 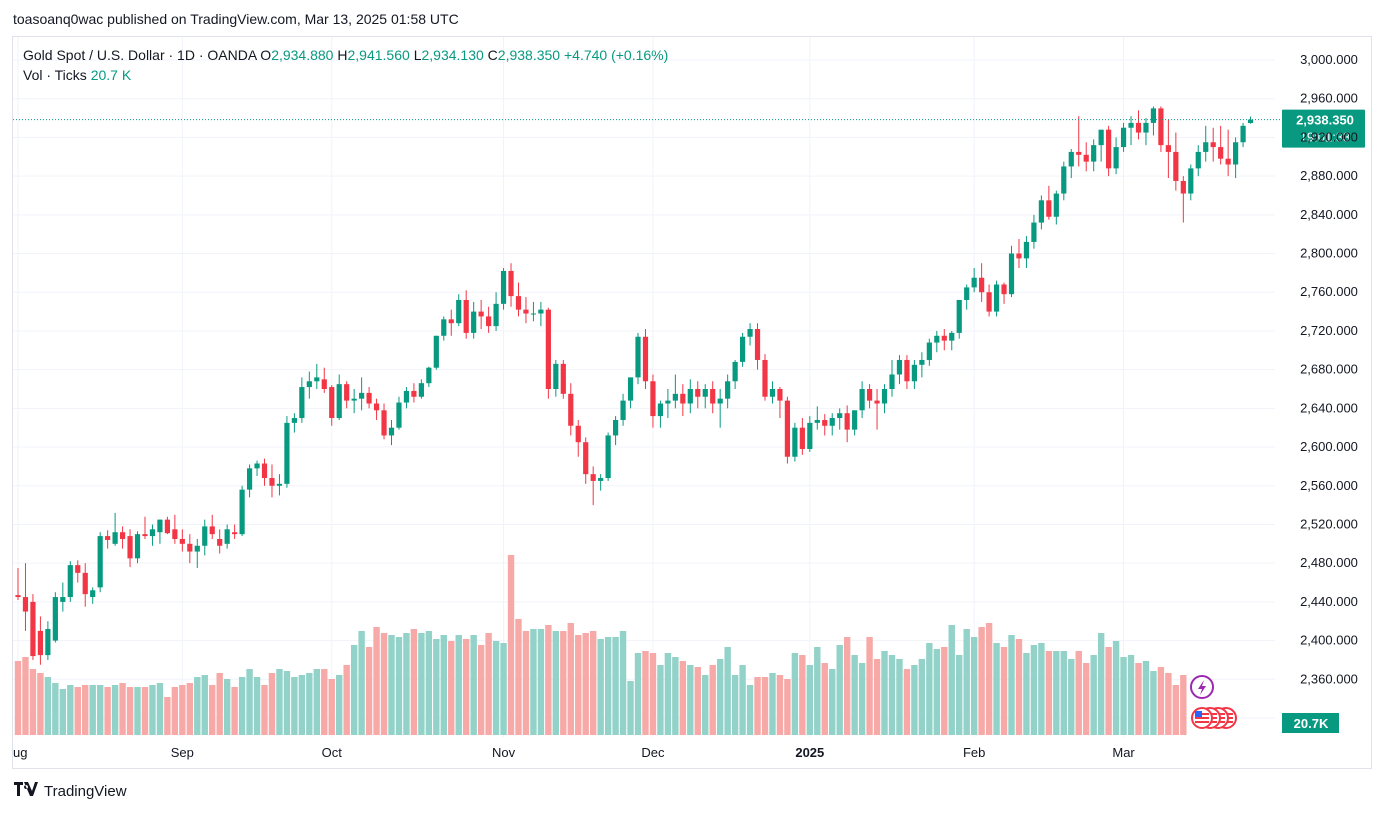 What do you see at coordinates (1323, 128) in the screenshot?
I see `last-price-badge: 2,938.350 19:01:33` at bounding box center [1323, 128].